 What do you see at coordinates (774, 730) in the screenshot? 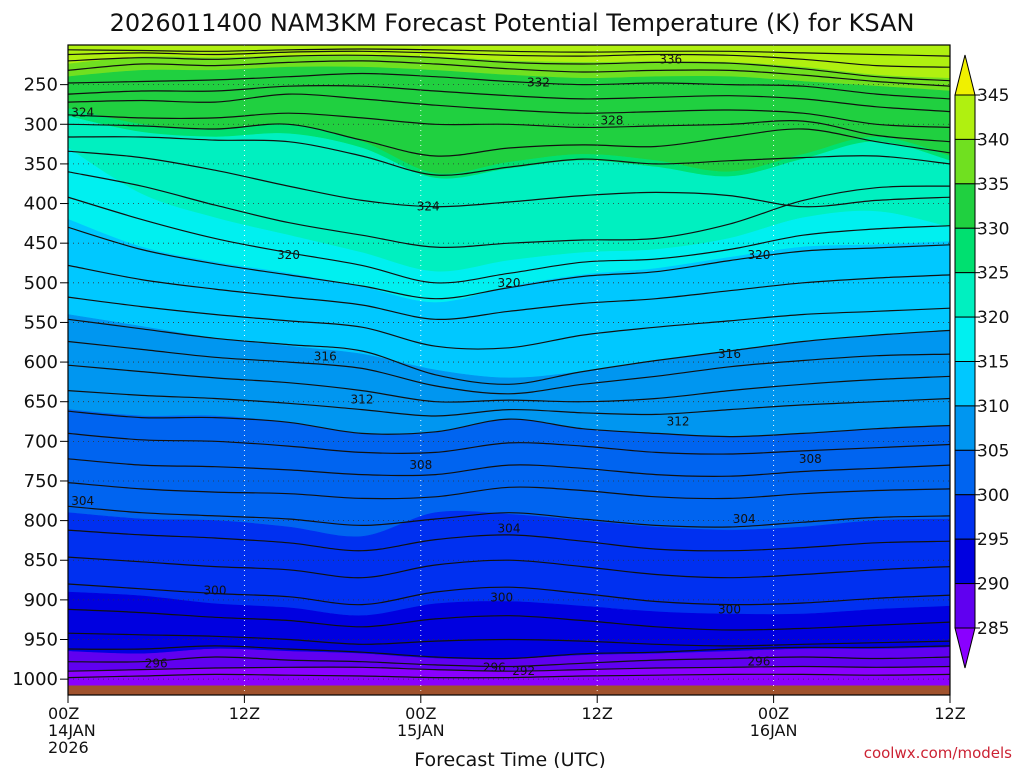
I see `x-tick-label: 16JAN` at bounding box center [774, 730].